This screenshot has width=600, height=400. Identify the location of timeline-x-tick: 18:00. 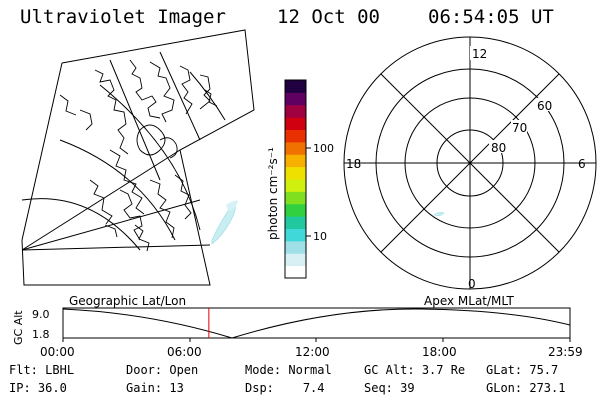
(439, 352).